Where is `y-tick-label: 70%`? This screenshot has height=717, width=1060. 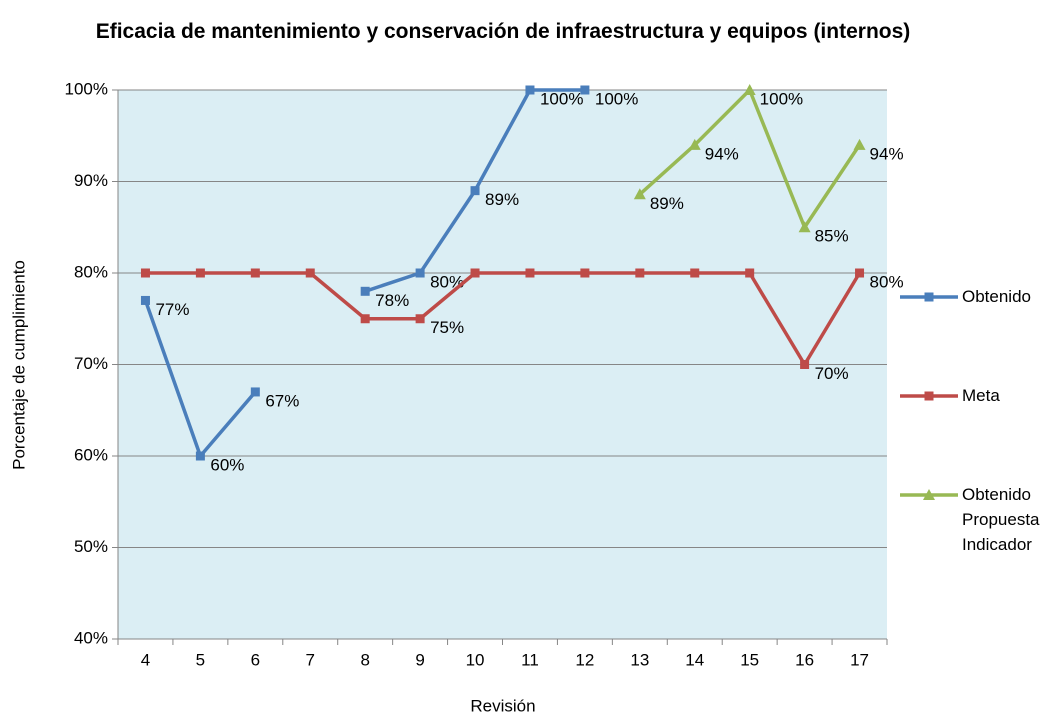 y-tick-label: 70% is located at coordinates (91, 363).